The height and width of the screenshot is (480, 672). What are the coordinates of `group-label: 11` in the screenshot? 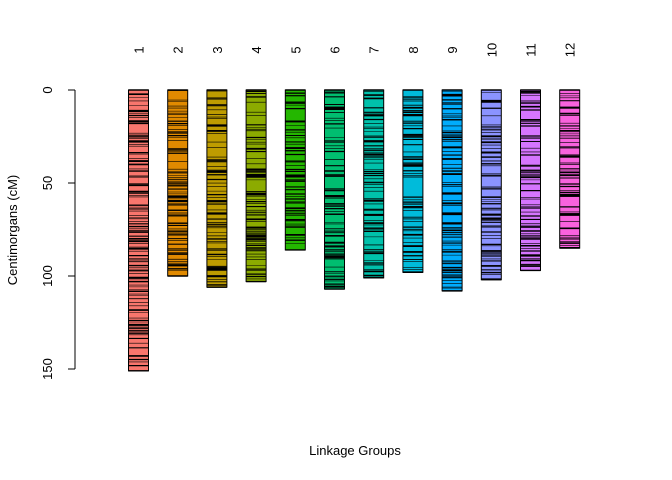 It's located at (531, 50).